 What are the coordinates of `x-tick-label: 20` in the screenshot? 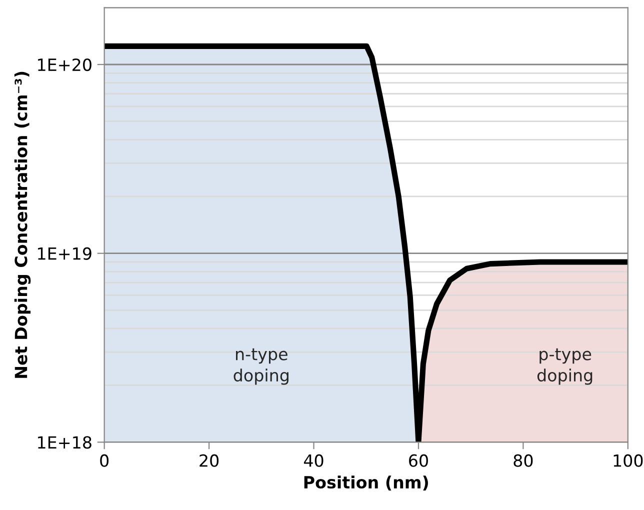 It's located at (209, 460).